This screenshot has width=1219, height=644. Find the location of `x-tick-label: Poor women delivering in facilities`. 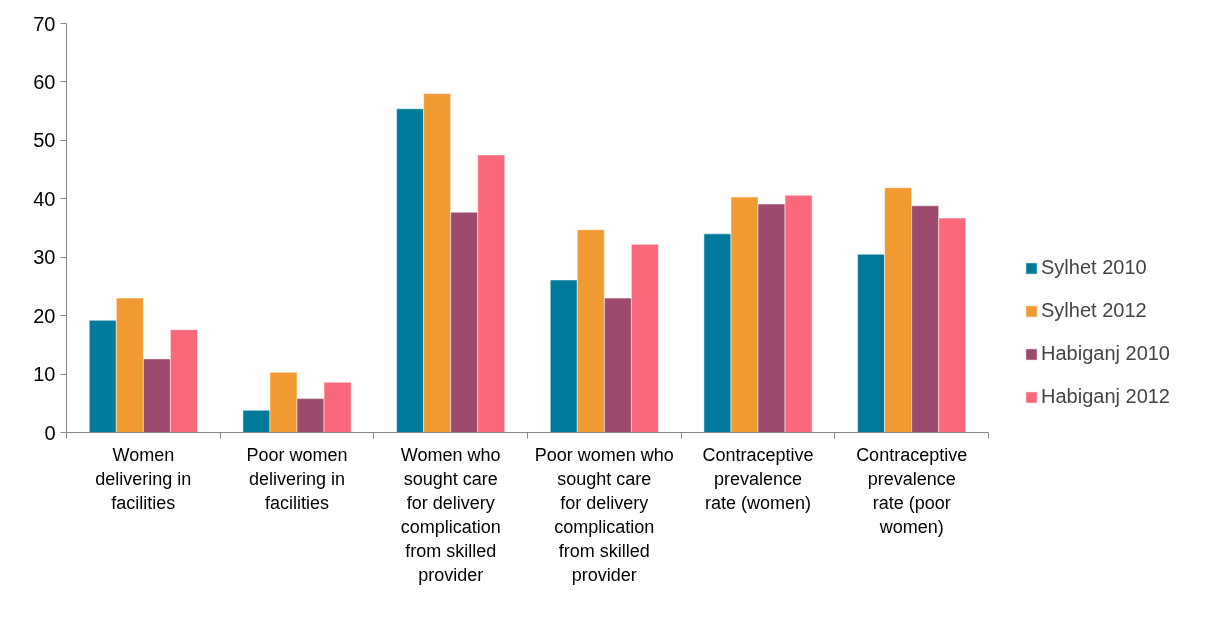

x-tick-label: Poor women delivering in facilities is located at coordinates (297, 478).